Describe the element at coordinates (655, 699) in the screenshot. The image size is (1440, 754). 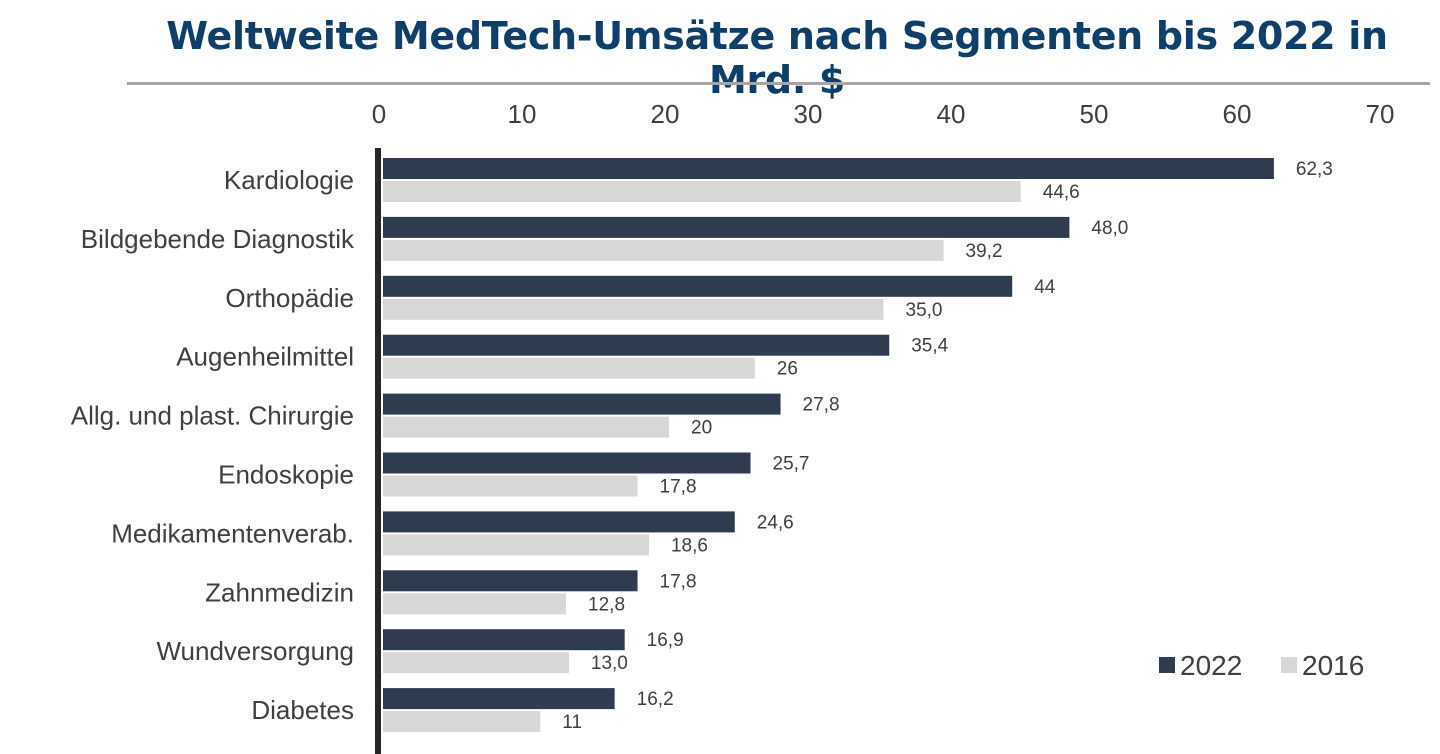
I see `value-label-2022: 16,2` at that location.